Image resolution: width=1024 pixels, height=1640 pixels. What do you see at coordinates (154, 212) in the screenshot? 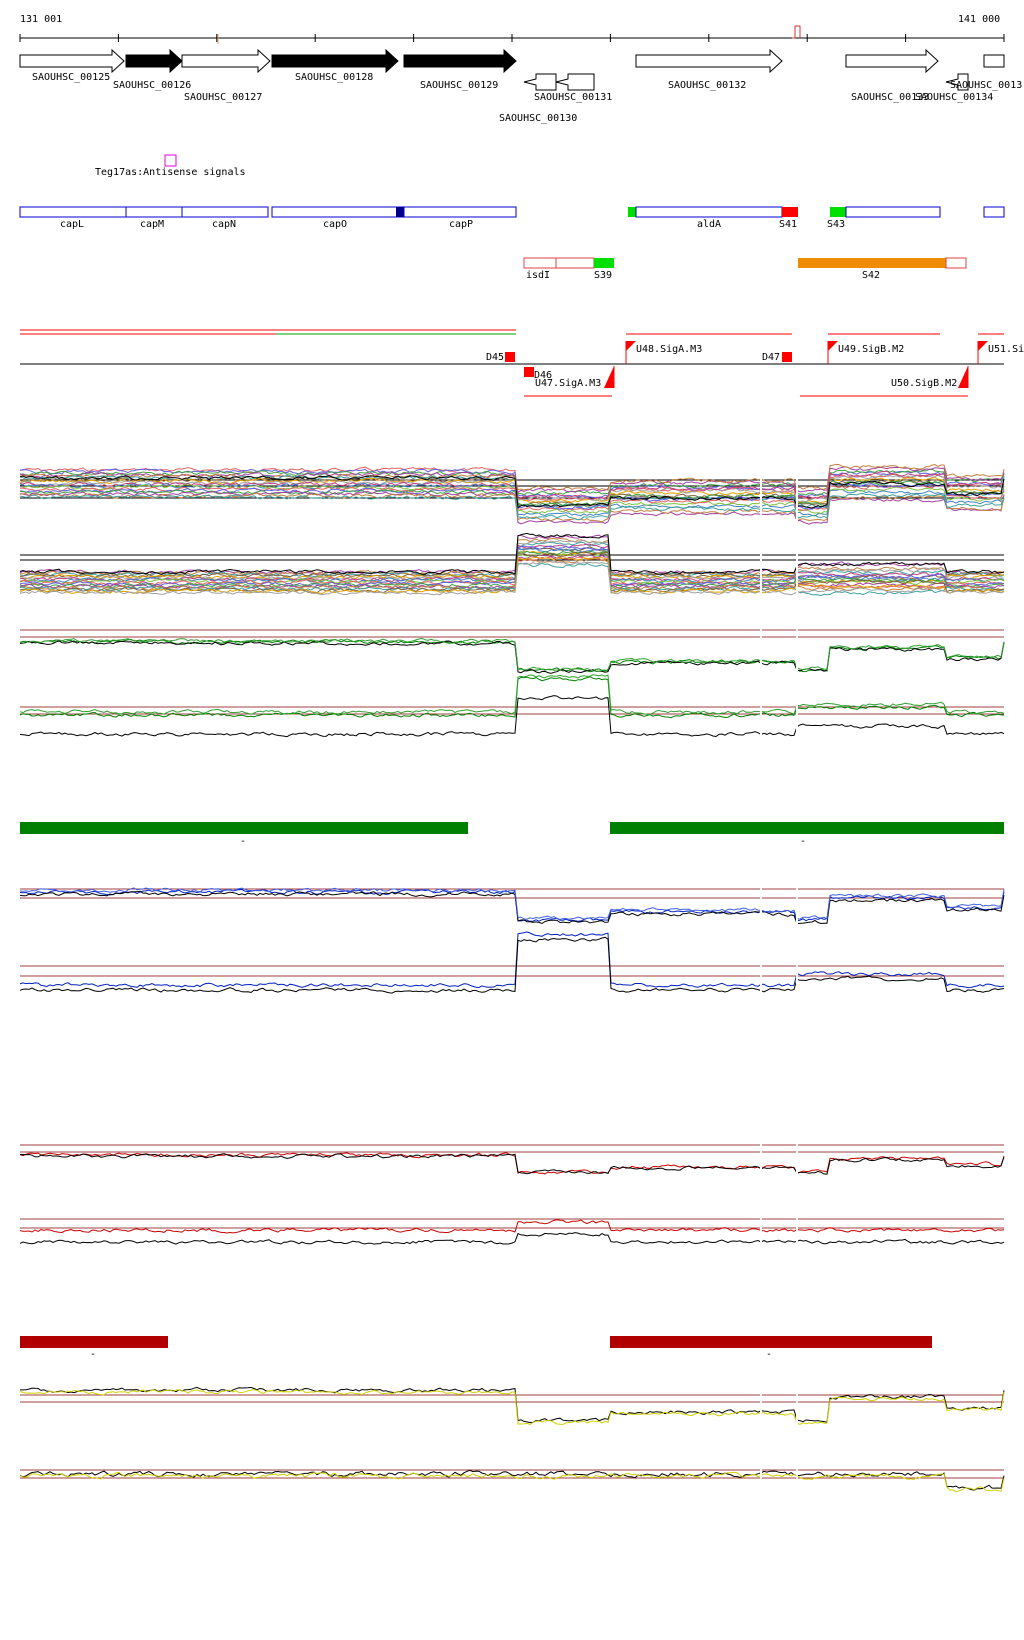
I see `annotation-box-capM` at bounding box center [154, 212].